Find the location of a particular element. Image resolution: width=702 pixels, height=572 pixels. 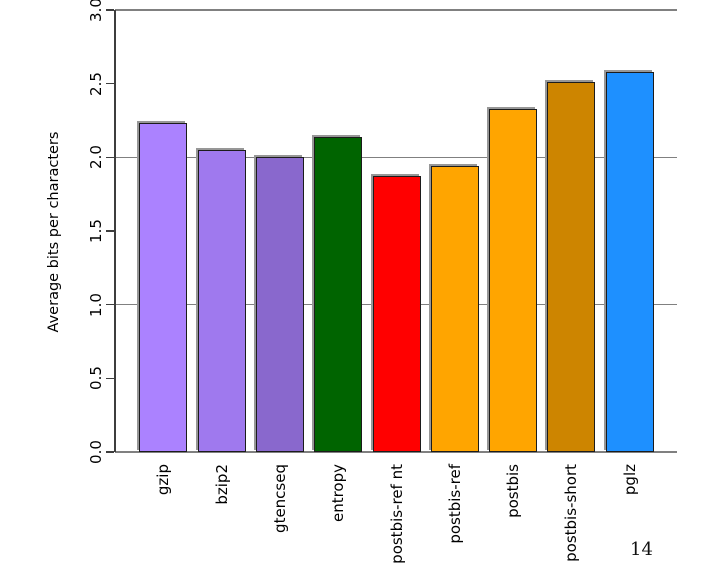

x-tick-label: pglz is located at coordinates (629, 480).